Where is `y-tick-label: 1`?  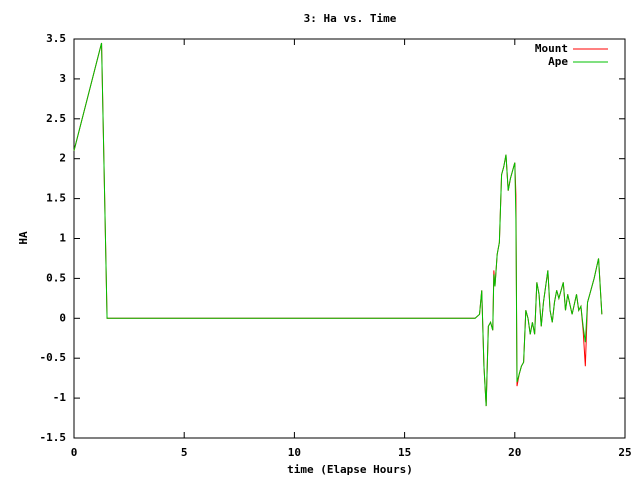
y-tick-label: 1 is located at coordinates (62, 238).